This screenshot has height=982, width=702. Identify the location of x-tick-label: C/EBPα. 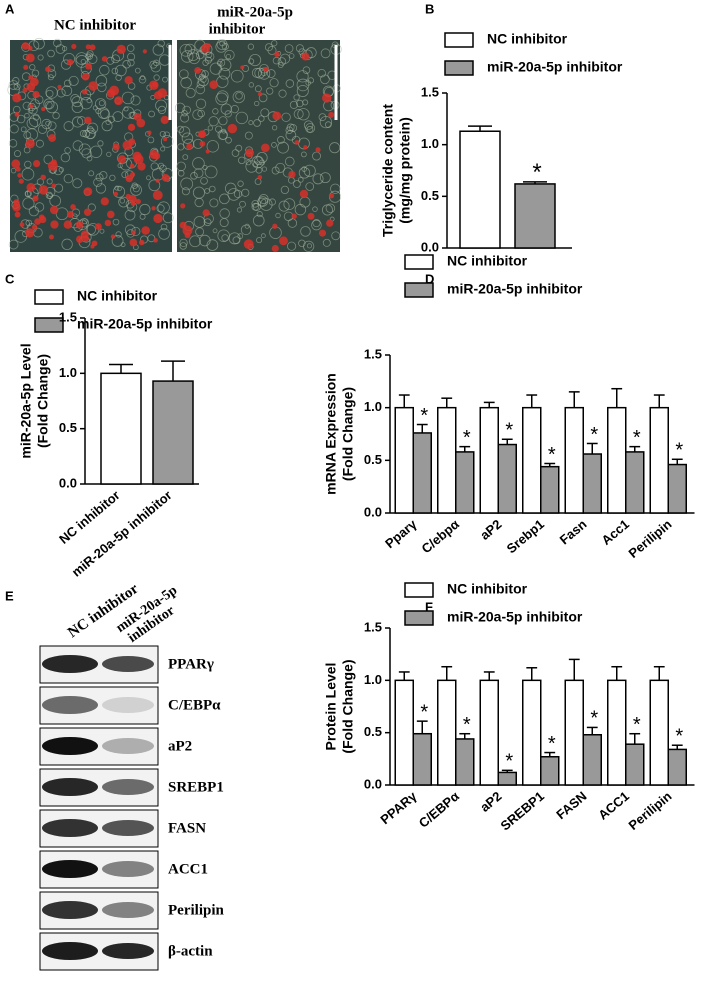
(439, 809).